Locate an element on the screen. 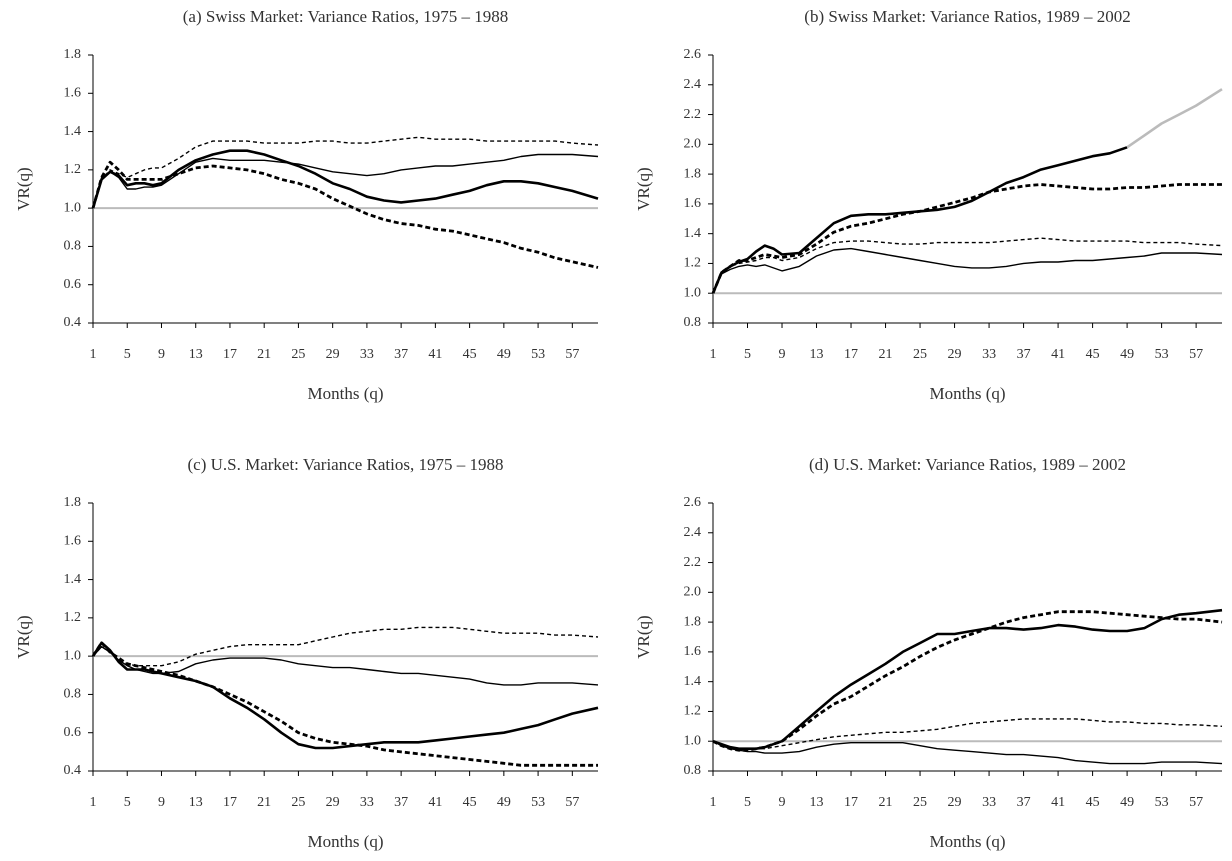 This screenshot has width=1232, height=861. y-tick-label: 2.0 is located at coordinates (693, 144).